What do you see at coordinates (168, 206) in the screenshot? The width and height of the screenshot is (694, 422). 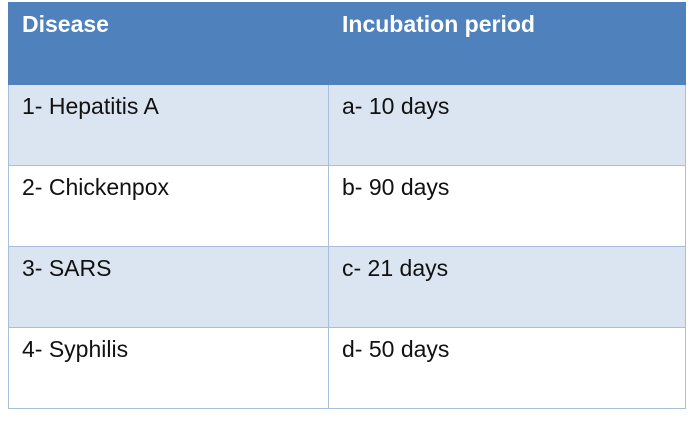 I see `disease-cell: 2- Chickenpox` at bounding box center [168, 206].